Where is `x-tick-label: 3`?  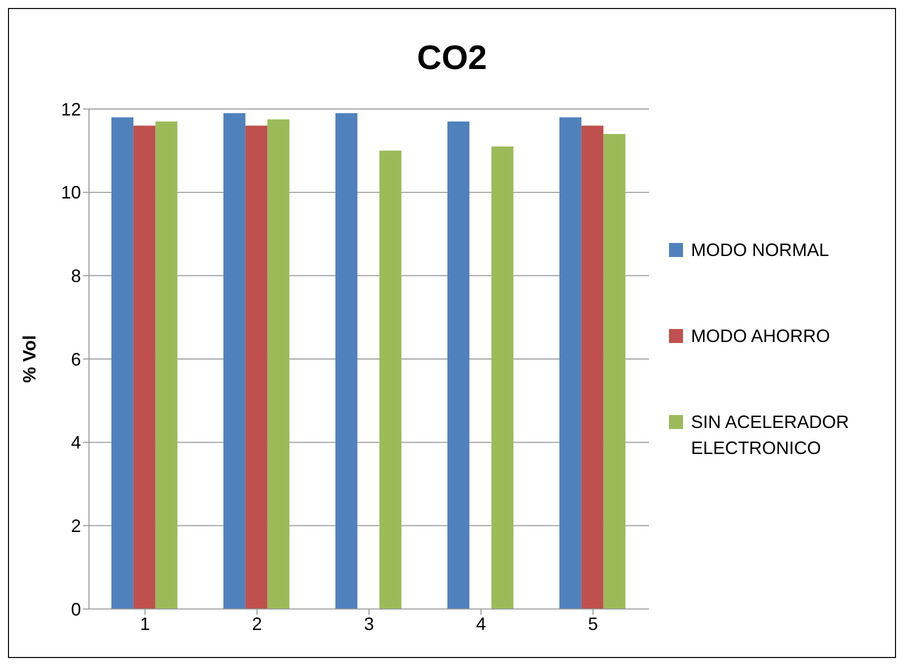
x-tick-label: 3 is located at coordinates (369, 624).